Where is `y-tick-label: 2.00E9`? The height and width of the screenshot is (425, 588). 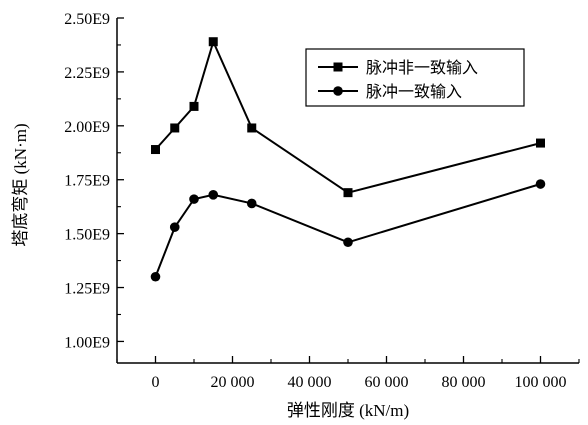
y-tick-label: 2.00E9 is located at coordinates (87, 127).